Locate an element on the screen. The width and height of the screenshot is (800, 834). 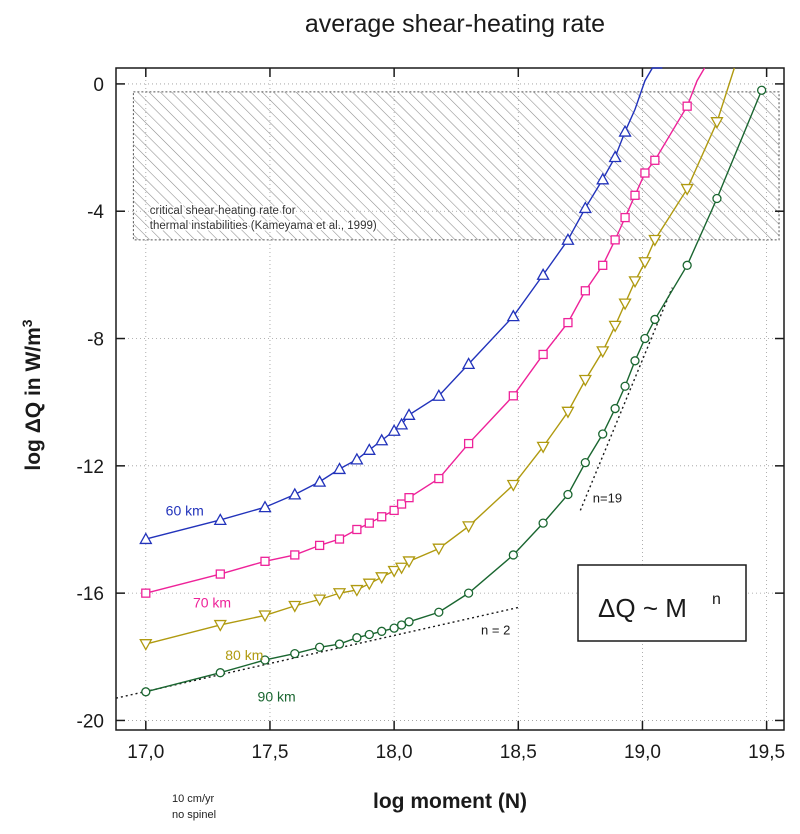
y-axis-title: log ΔQ in W/m3 is located at coordinates (32, 394).